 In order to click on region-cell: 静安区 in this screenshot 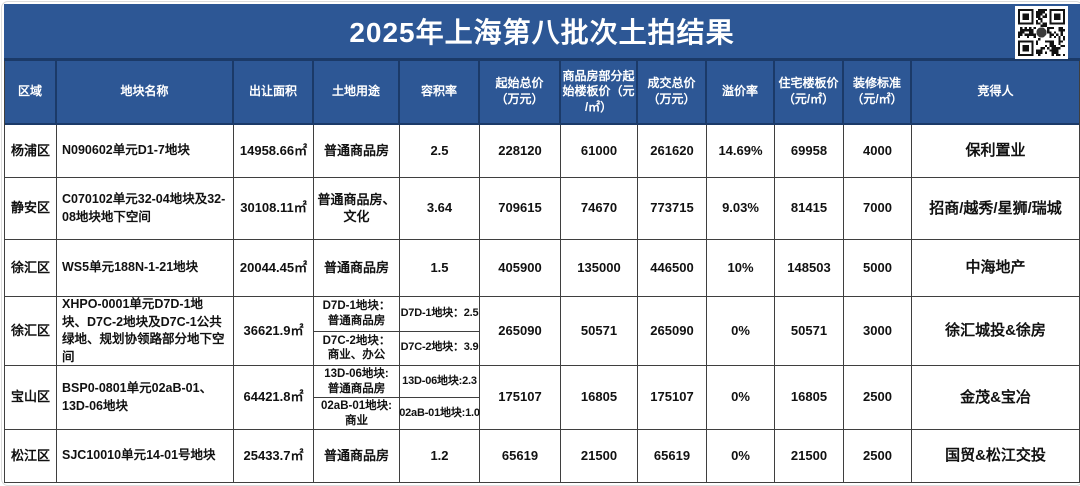, I will do `click(31, 208)`.